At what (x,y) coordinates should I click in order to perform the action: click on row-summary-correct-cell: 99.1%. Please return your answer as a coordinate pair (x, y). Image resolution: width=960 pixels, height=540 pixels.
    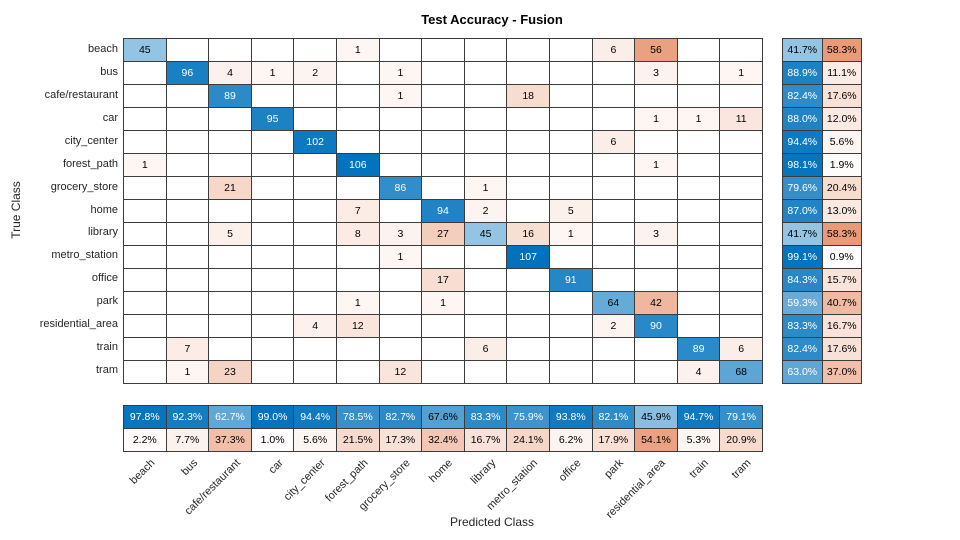
    Looking at the image, I should click on (802, 257).